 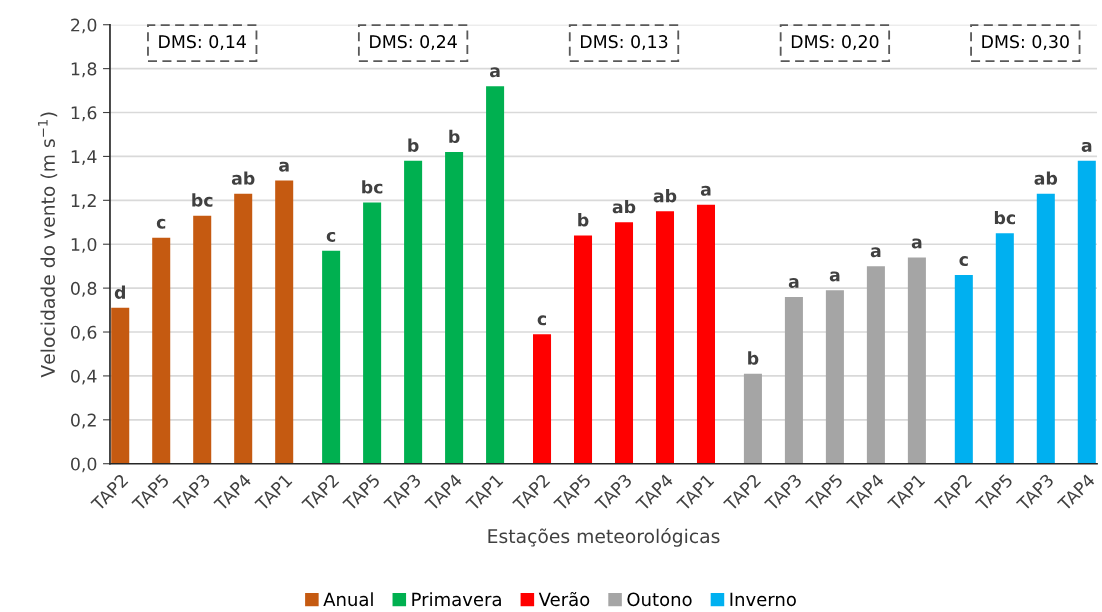 What do you see at coordinates (84, 289) in the screenshot?
I see `y-tick-label: 0,8` at bounding box center [84, 289].